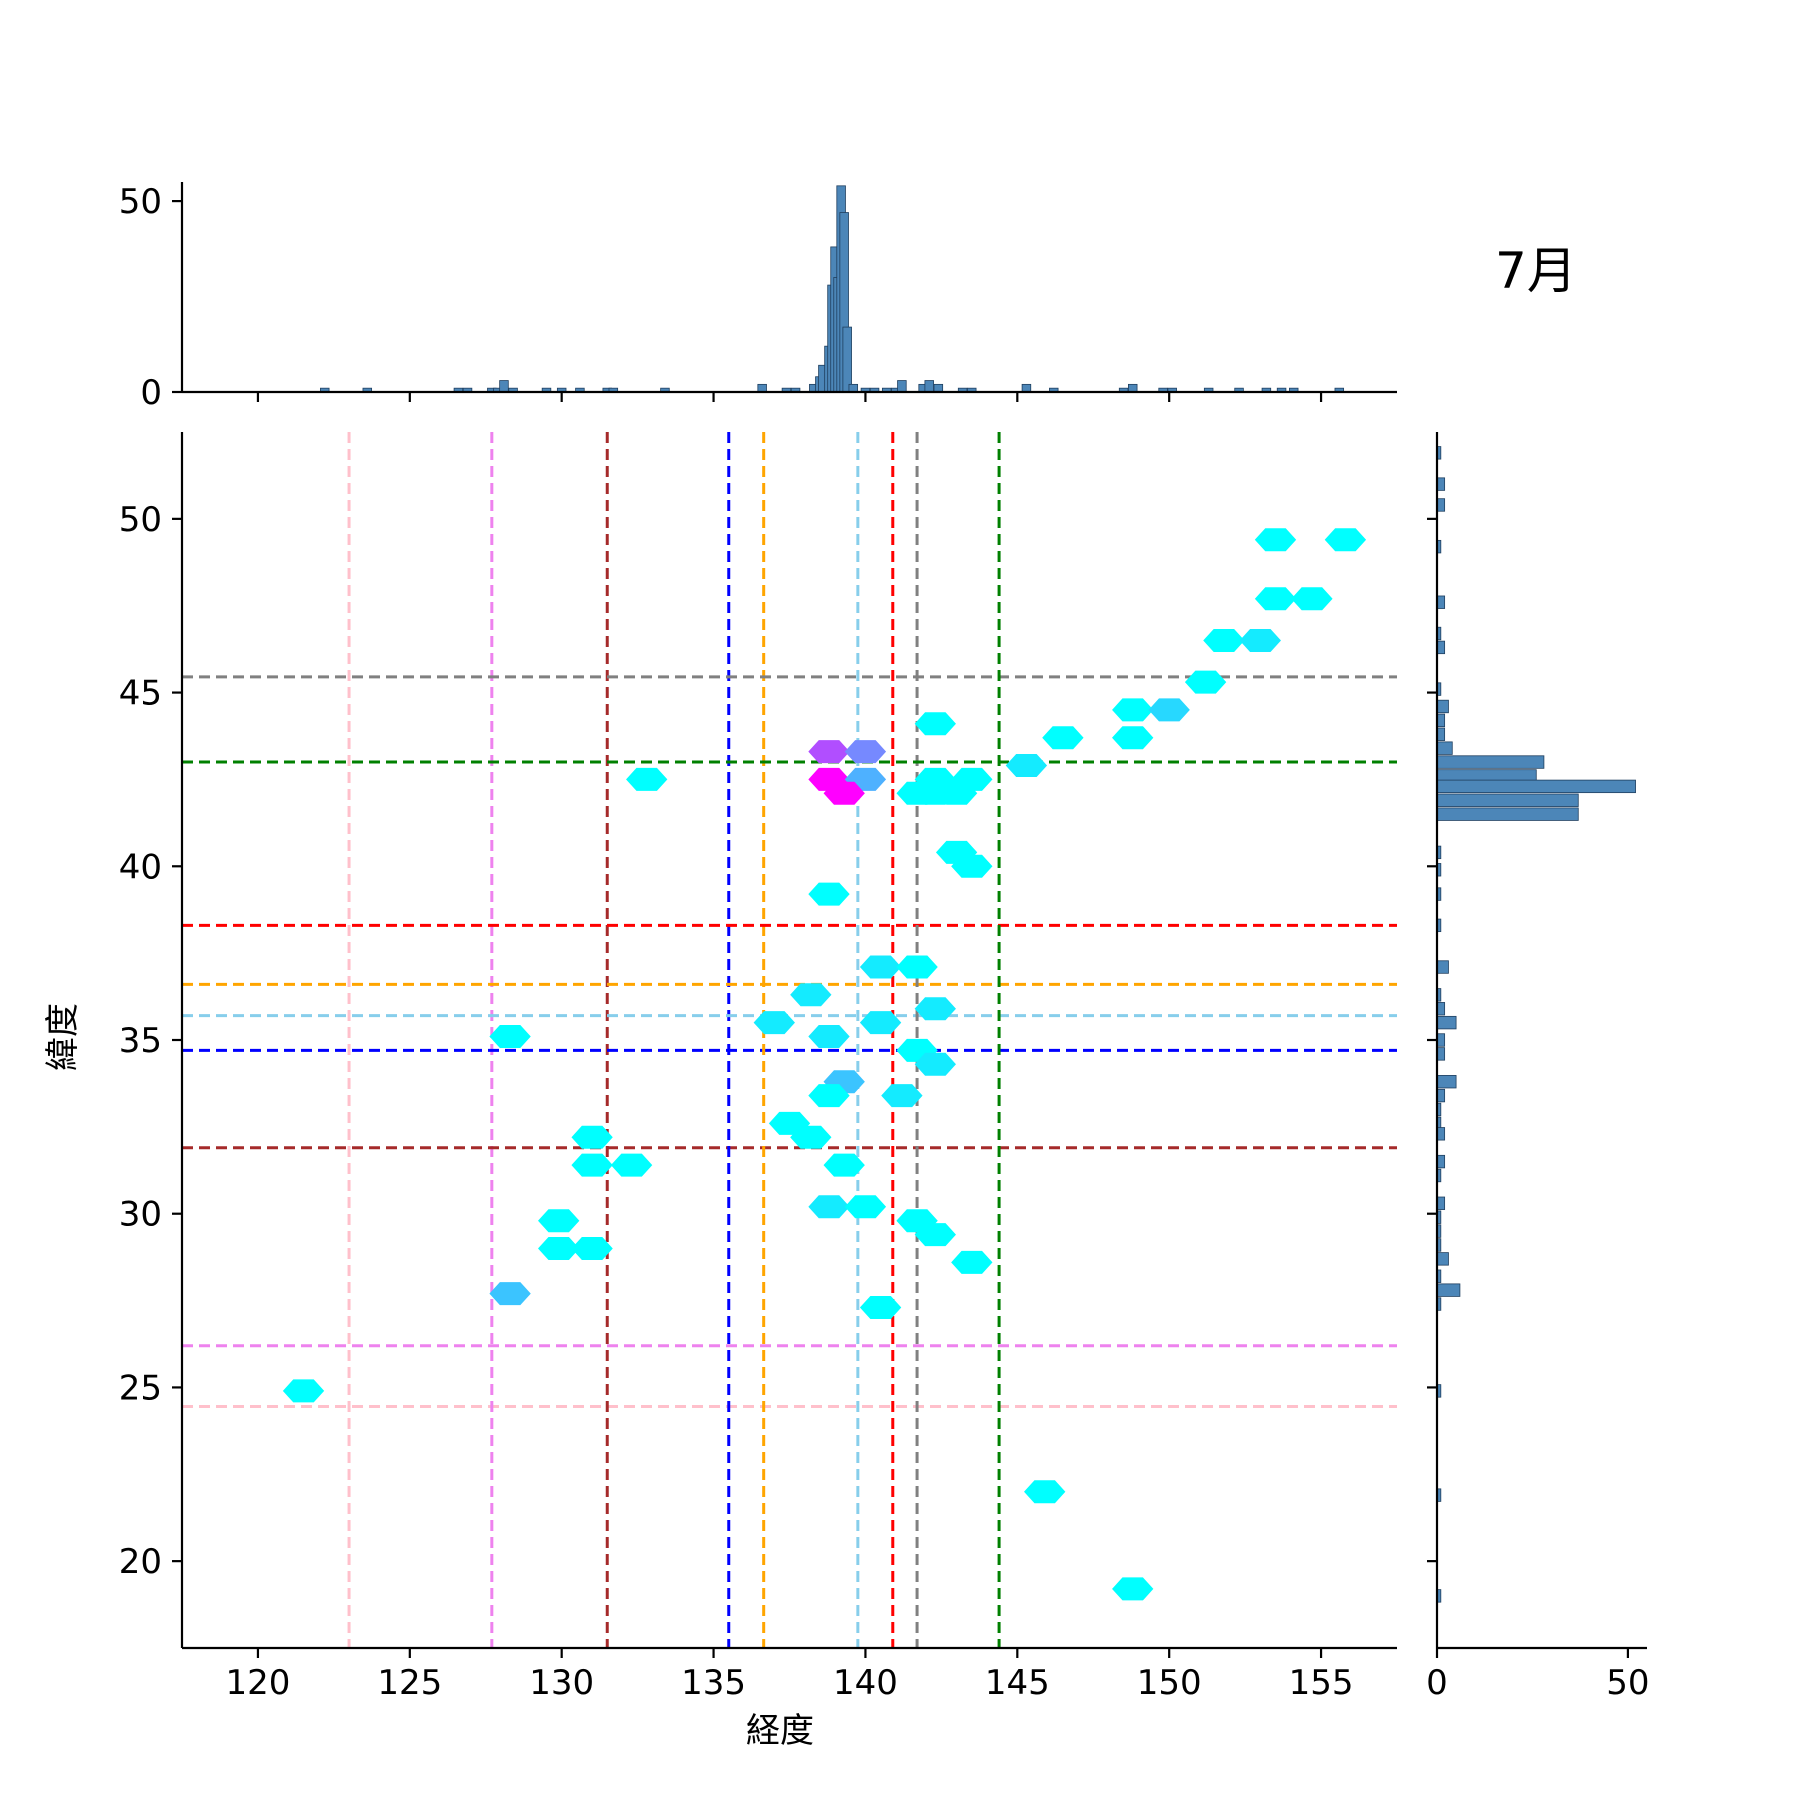  What do you see at coordinates (140, 1562) in the screenshot?
I see `y-tick-label: 20` at bounding box center [140, 1562].